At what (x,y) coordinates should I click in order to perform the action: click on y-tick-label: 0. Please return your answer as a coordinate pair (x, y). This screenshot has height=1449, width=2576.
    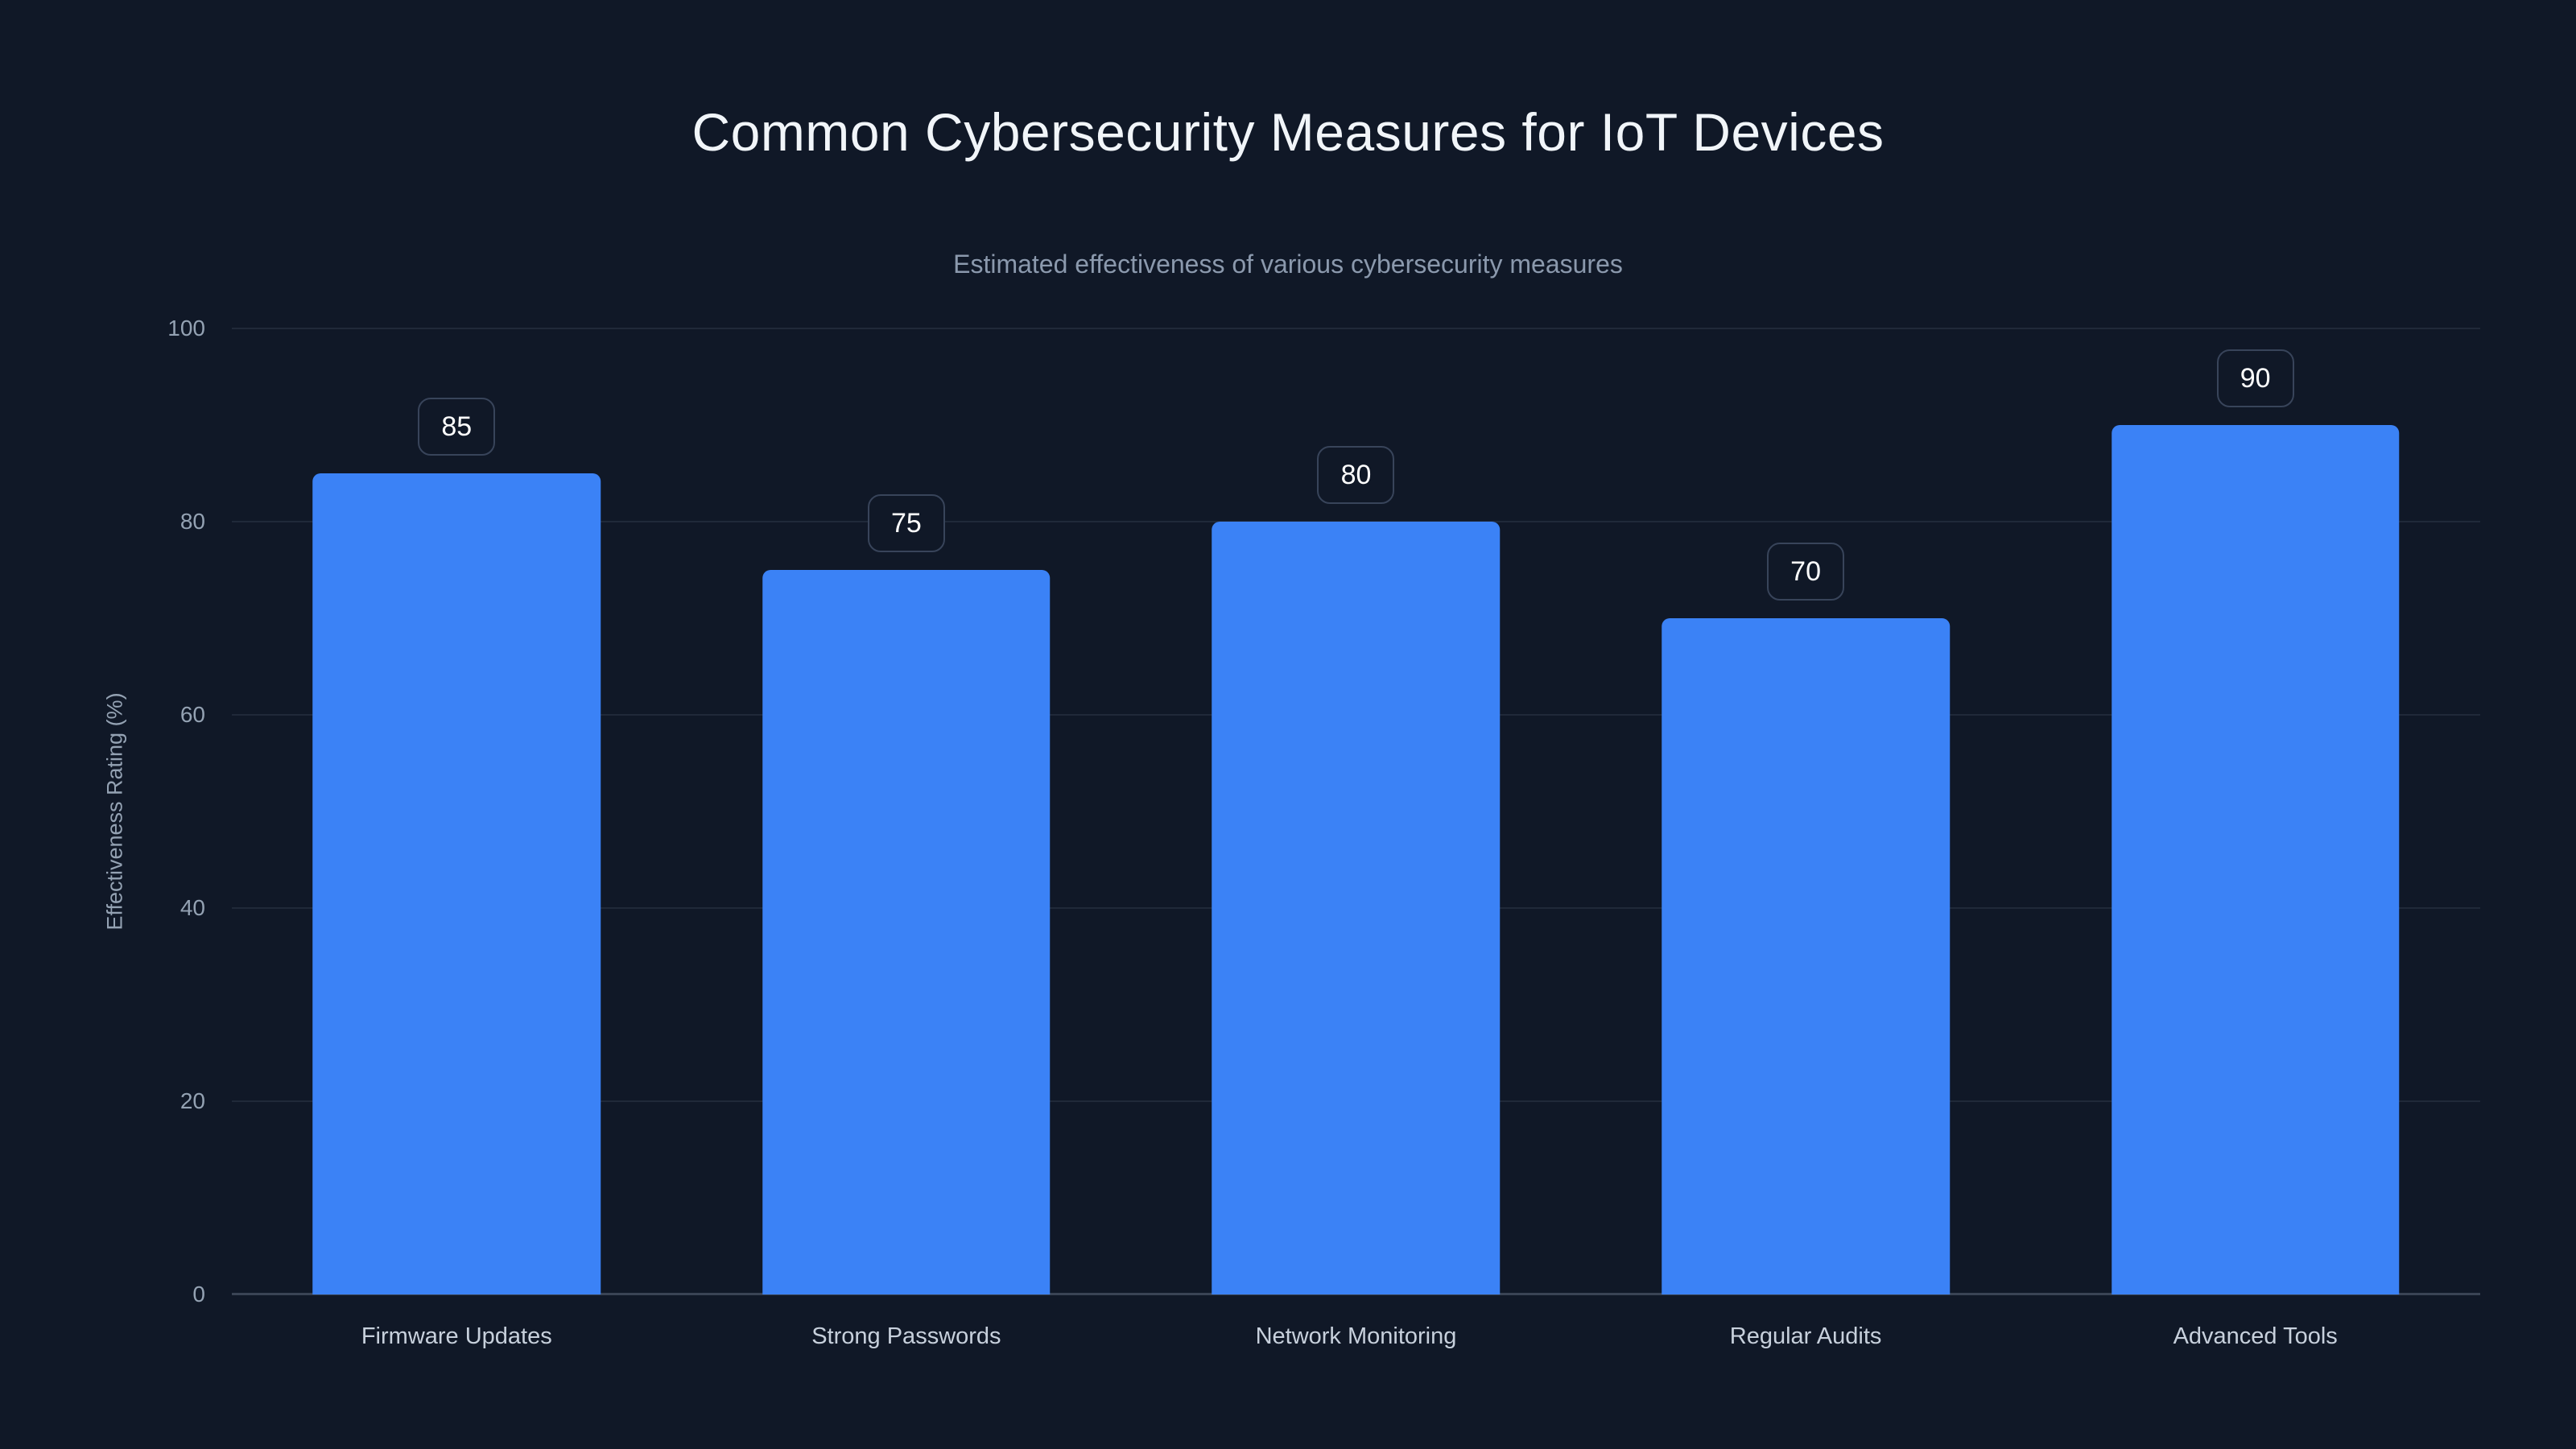
    Looking at the image, I should click on (198, 1294).